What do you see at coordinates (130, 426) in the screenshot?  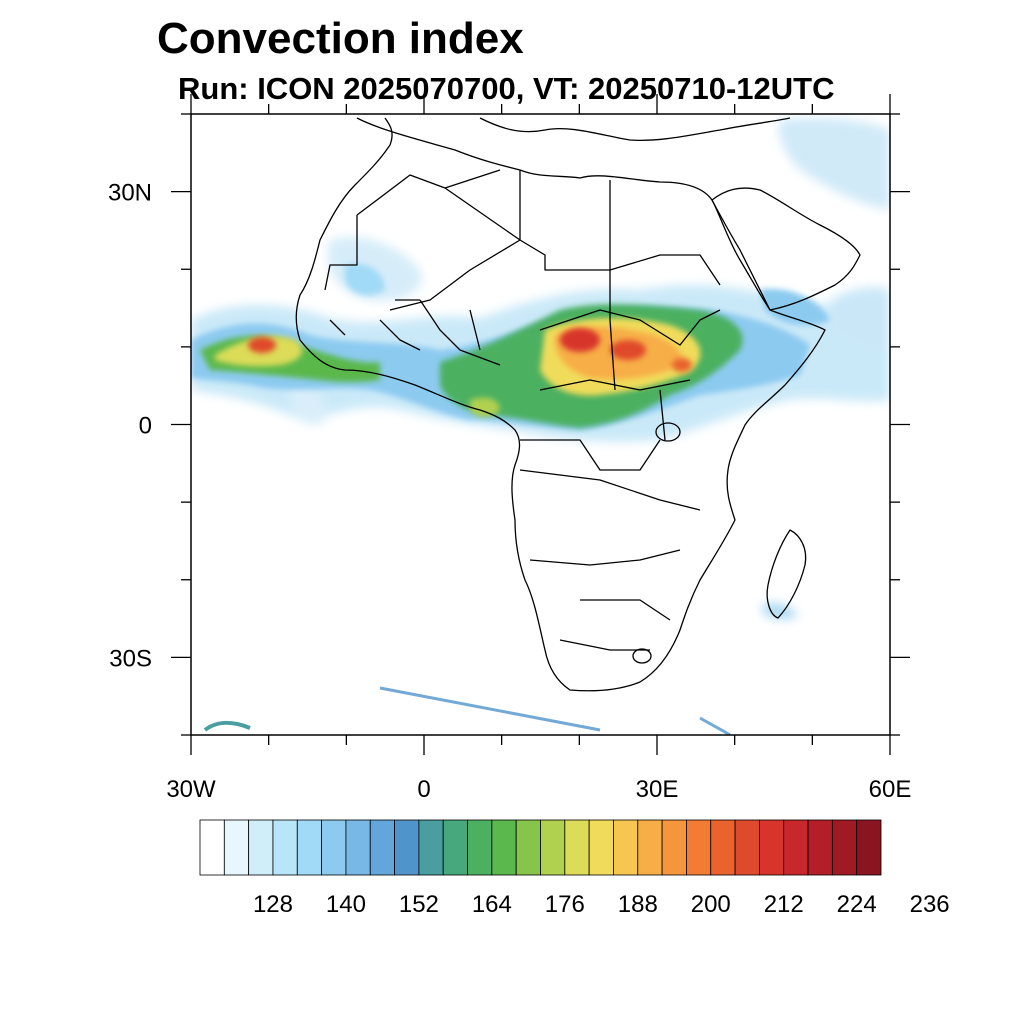 I see `latitude-labels: 30N 0 30S` at bounding box center [130, 426].